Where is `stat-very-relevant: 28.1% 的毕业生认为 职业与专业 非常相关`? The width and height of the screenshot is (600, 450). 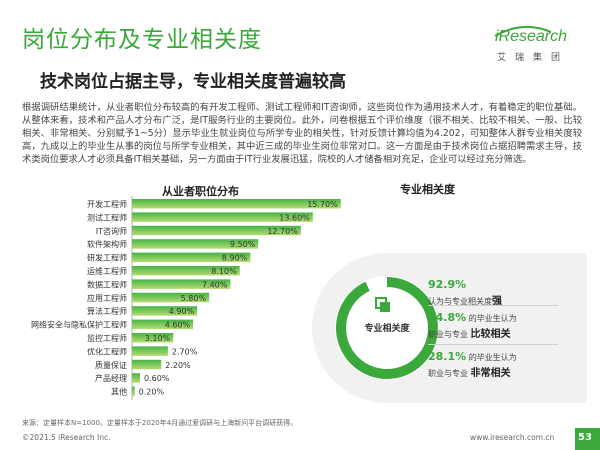
stat-very-relevant: 28.1% 的毕业生认为 职业与专业 非常相关 is located at coordinates (472, 364).